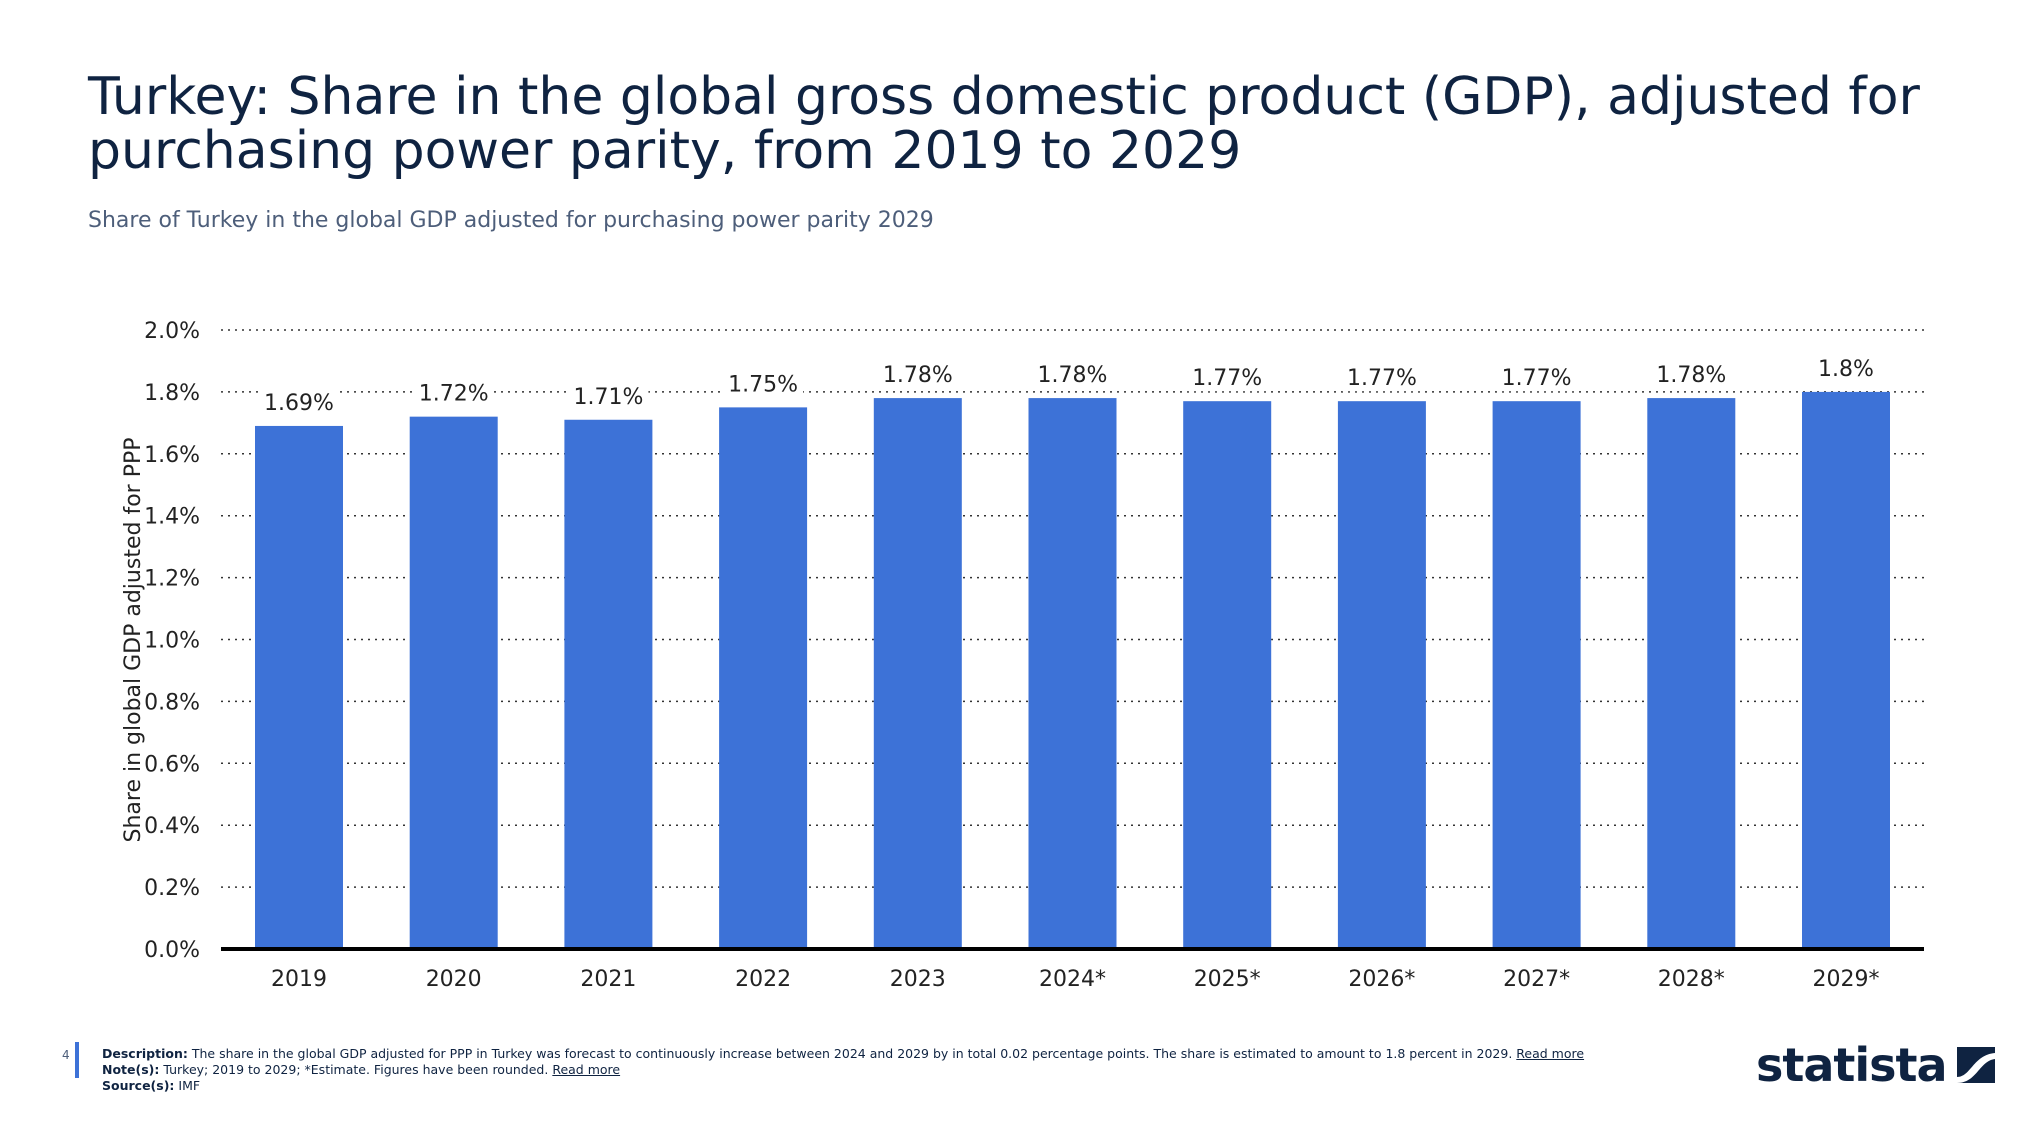 Image resolution: width=2028 pixels, height=1132 pixels. What do you see at coordinates (145, 1053) in the screenshot?
I see `description-label: Description:` at bounding box center [145, 1053].